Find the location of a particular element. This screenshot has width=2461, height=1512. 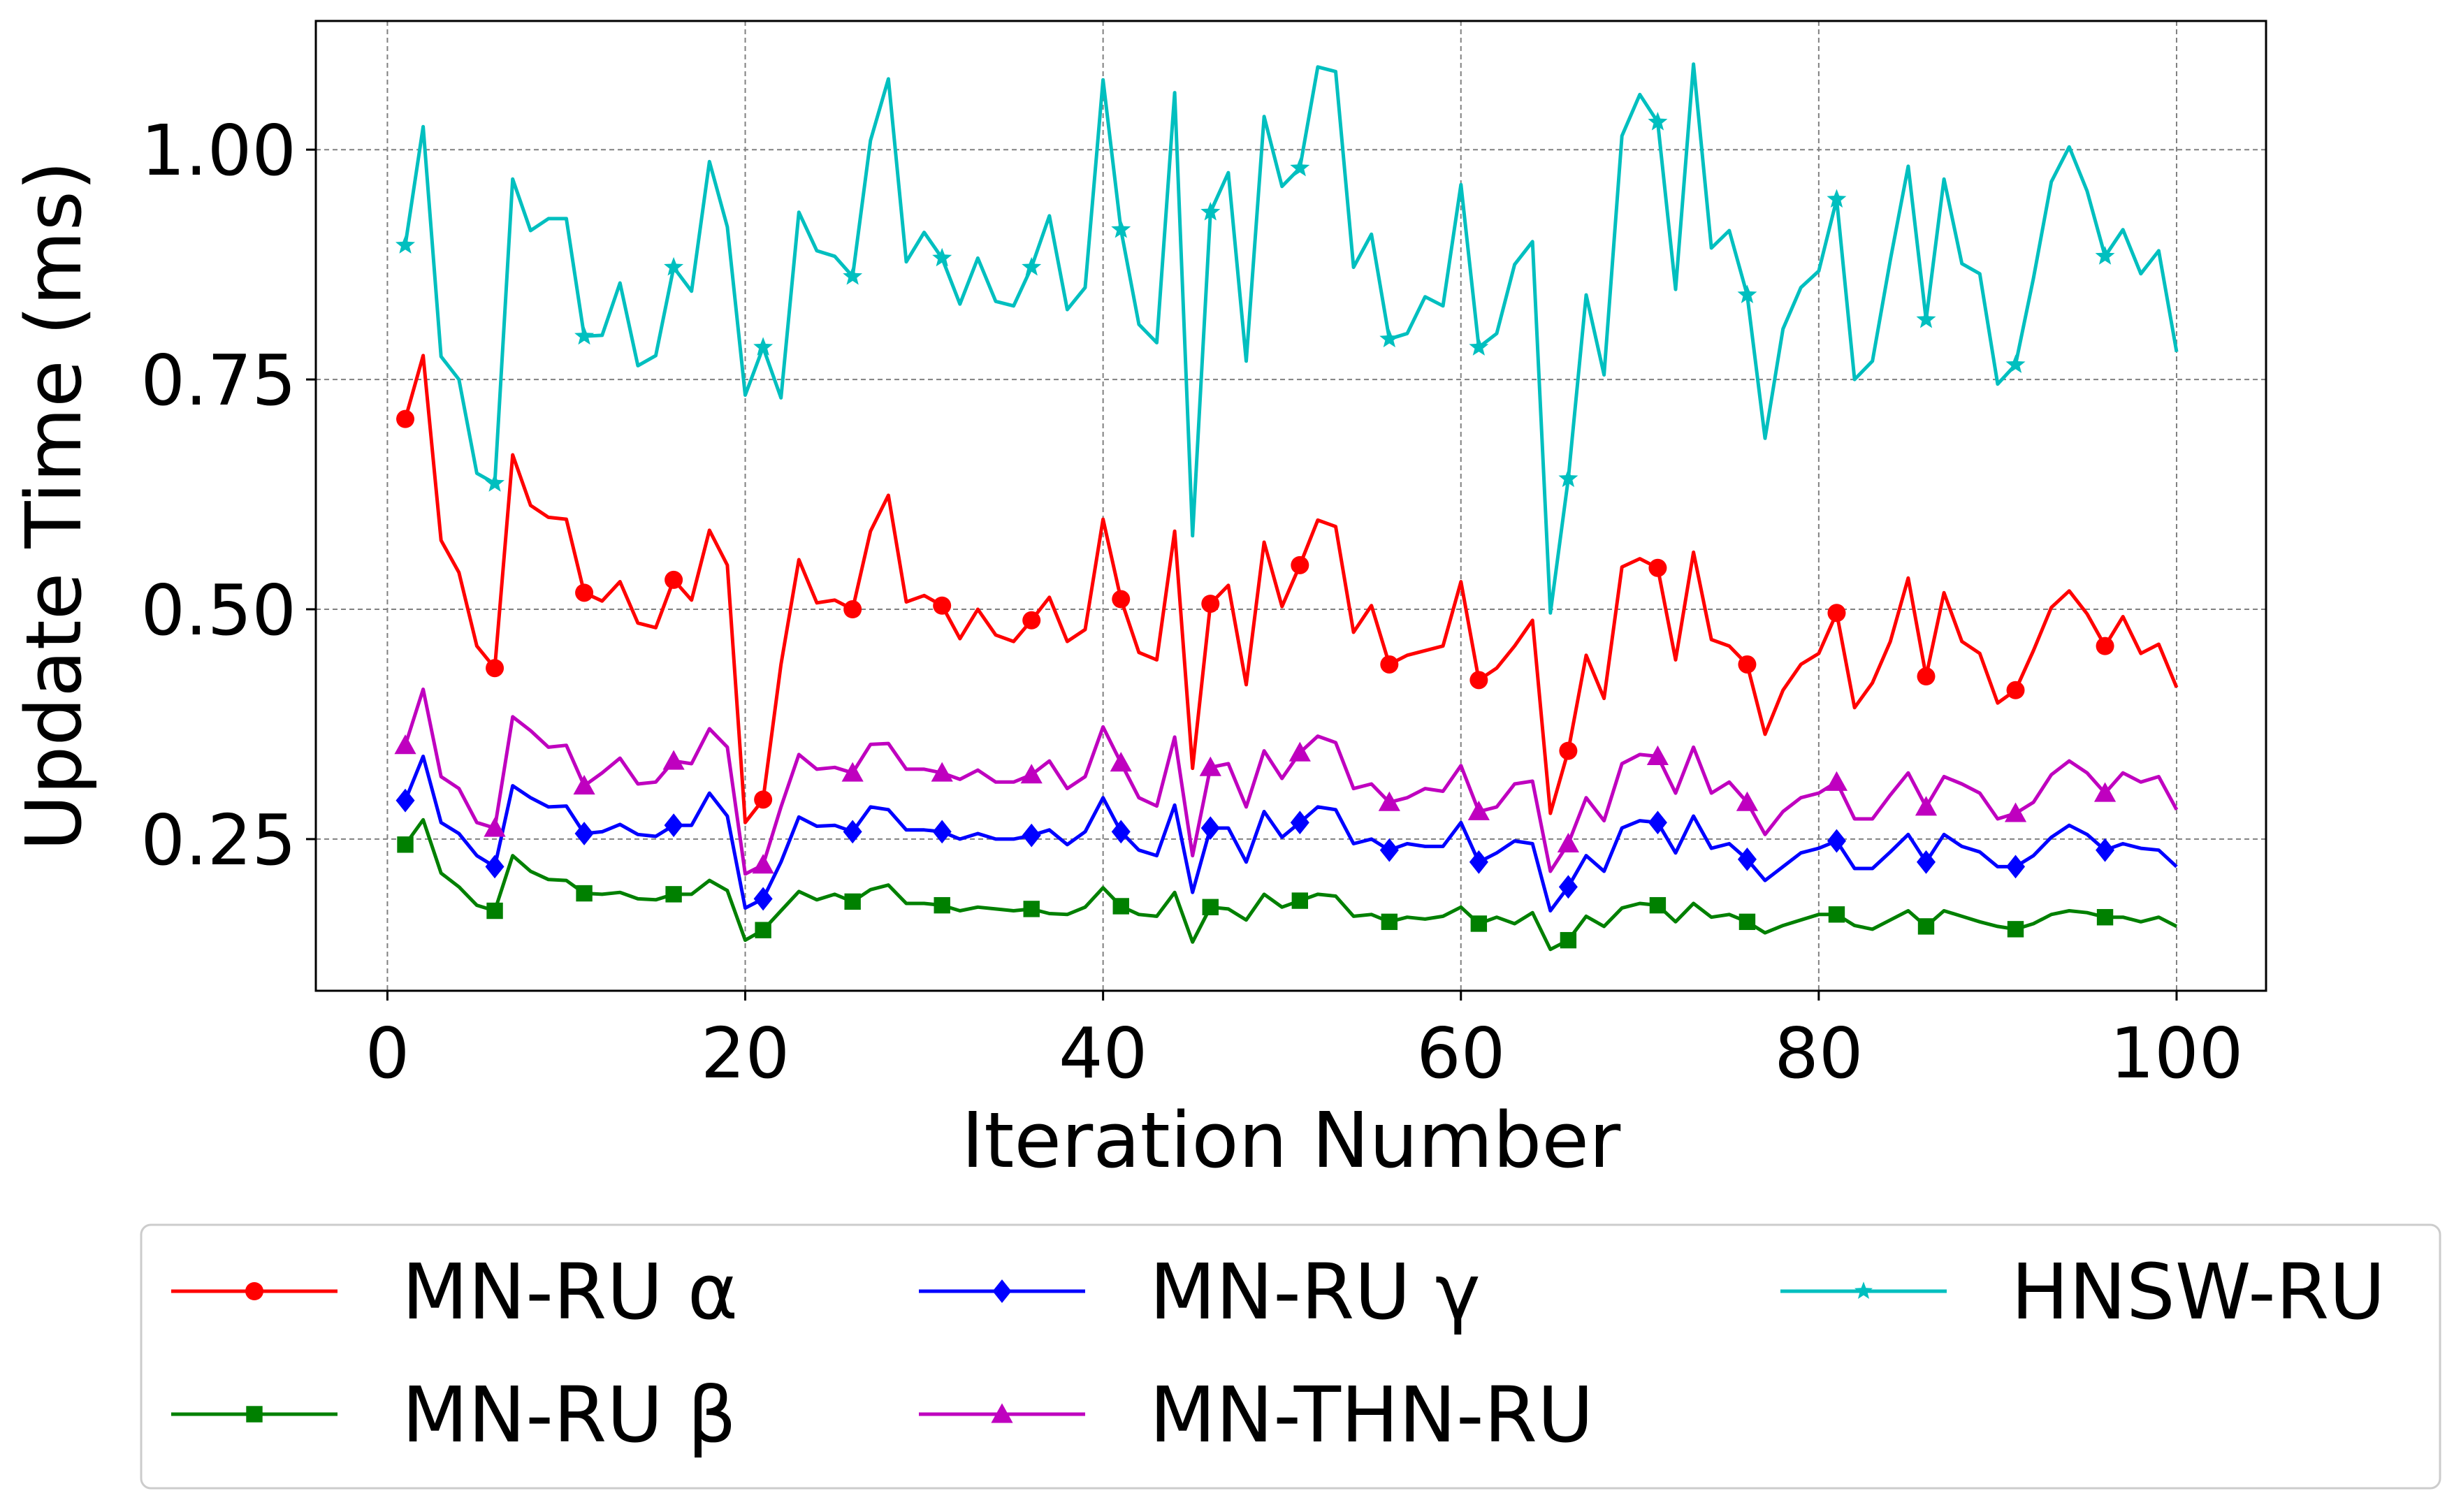

x-tick-label: 0 is located at coordinates (387, 1053).